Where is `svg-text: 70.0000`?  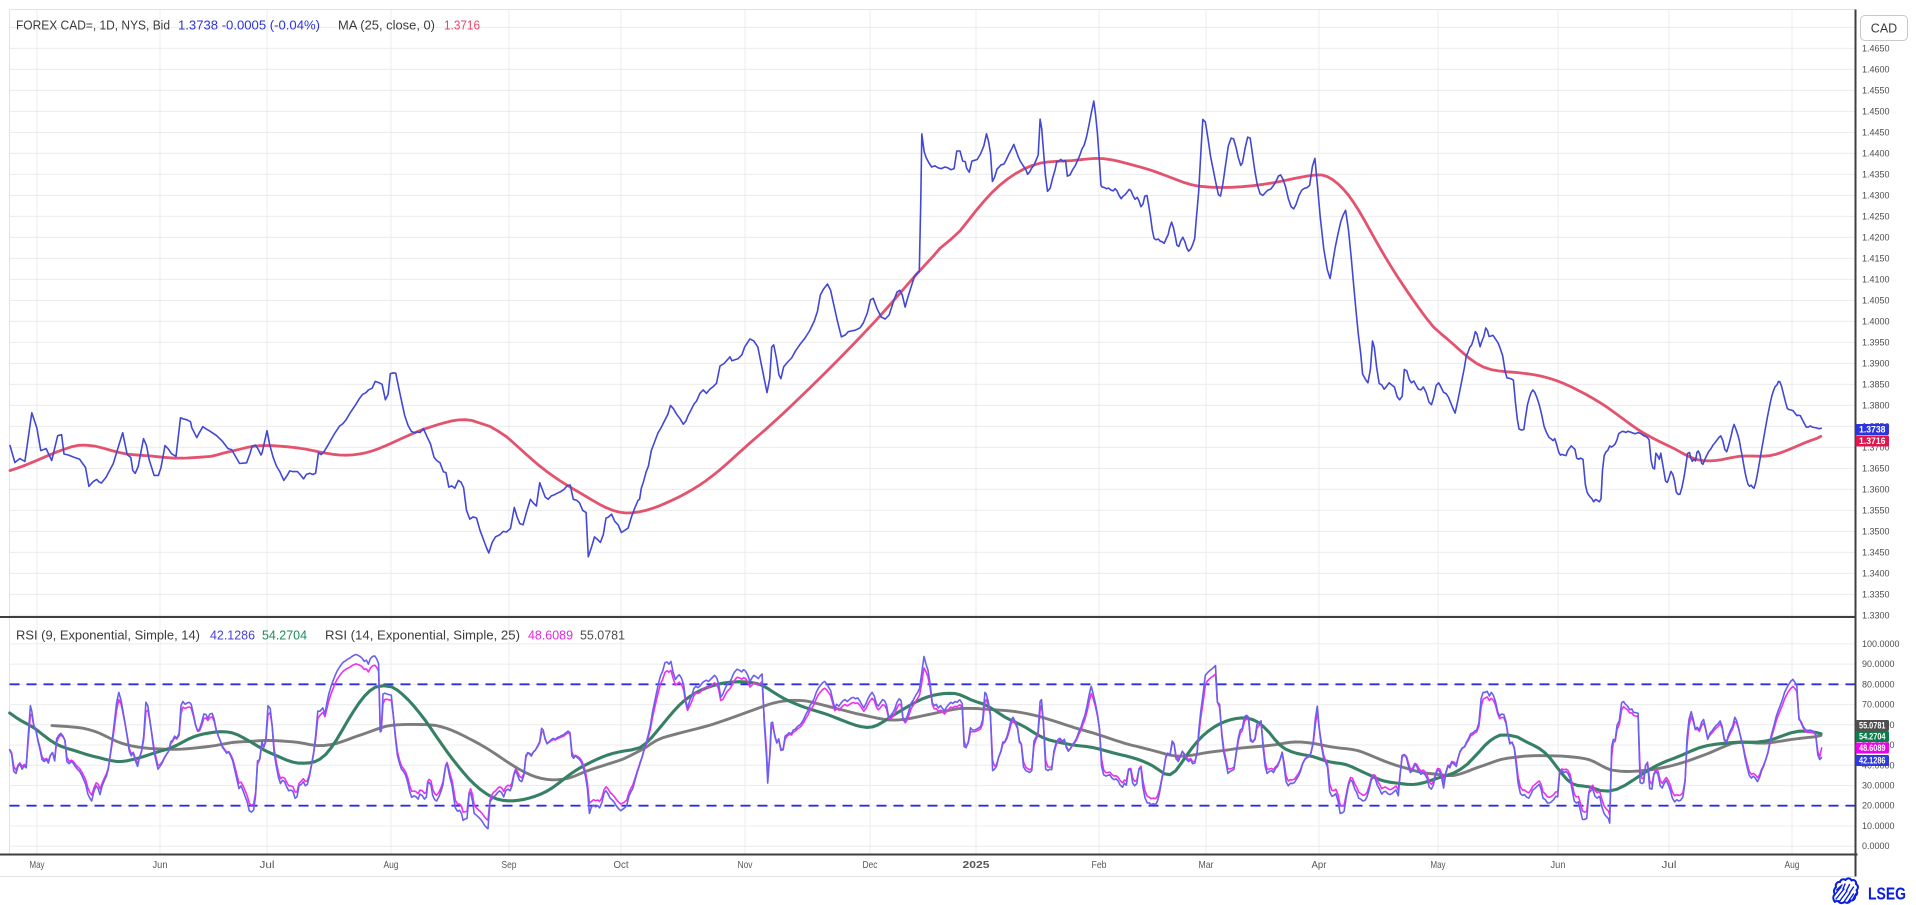 svg-text: 70.0000 is located at coordinates (1878, 705).